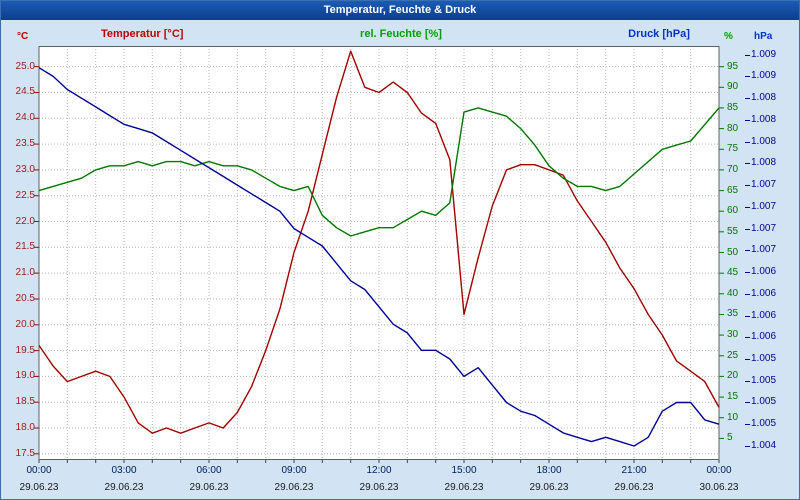 This screenshot has height=500, width=800. I want to click on temperature-axis-title: Temperatur [°C], so click(142, 34).